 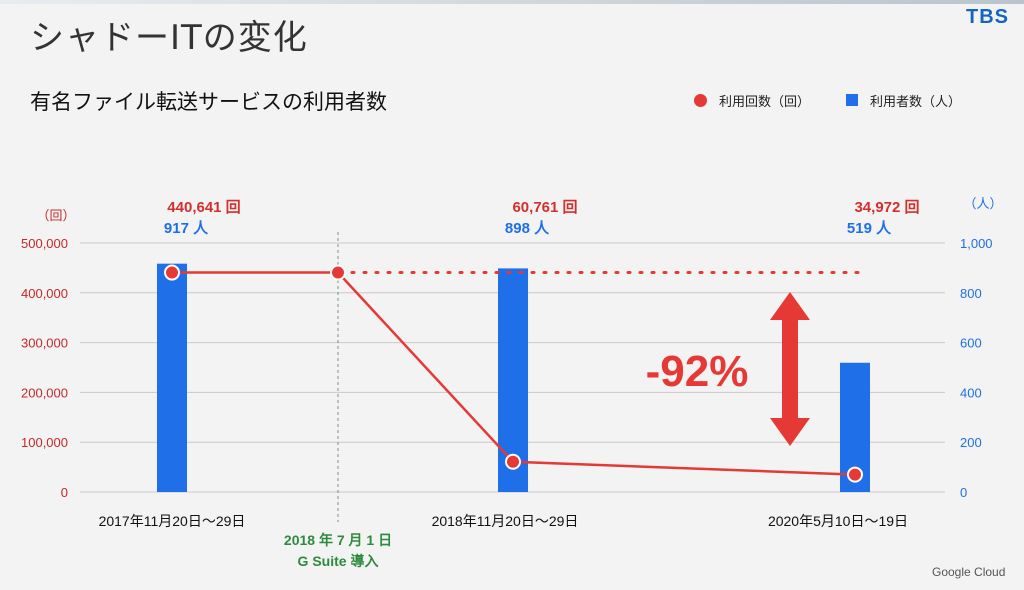 I want to click on legend-item-user-count: 利用者数（人）, so click(x=903, y=100).